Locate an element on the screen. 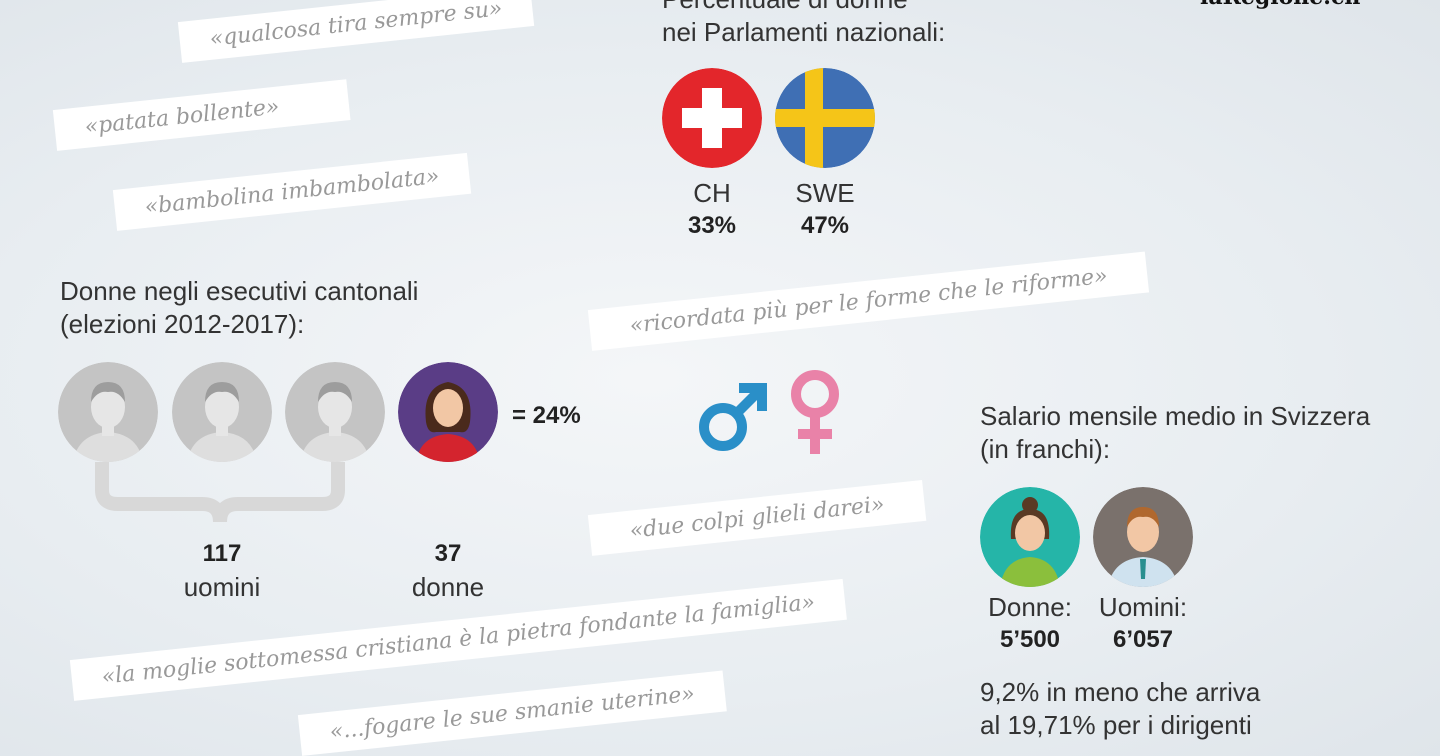 This screenshot has width=1440, height=756. executives-title-line1: Donne negli esecutivi cantonali is located at coordinates (239, 291).